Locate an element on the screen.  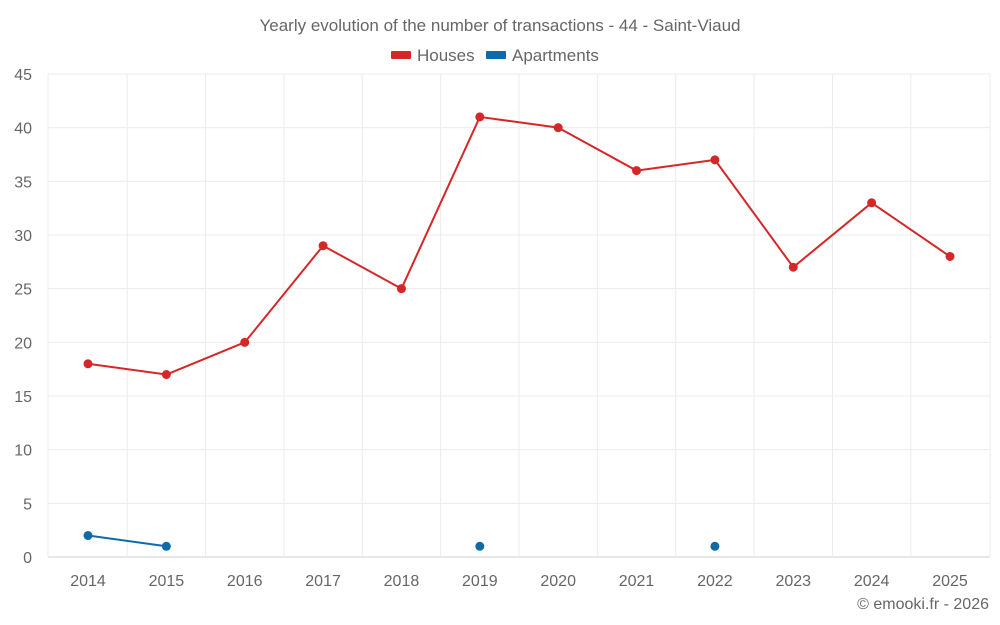
legend: Houses Apartments is located at coordinates (495, 55).